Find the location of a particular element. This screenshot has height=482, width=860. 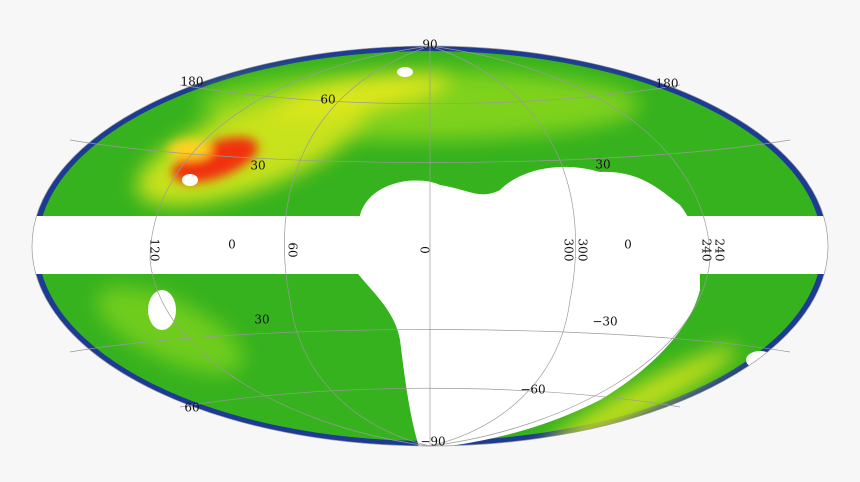

graticule-label: −30 is located at coordinates (604, 322).